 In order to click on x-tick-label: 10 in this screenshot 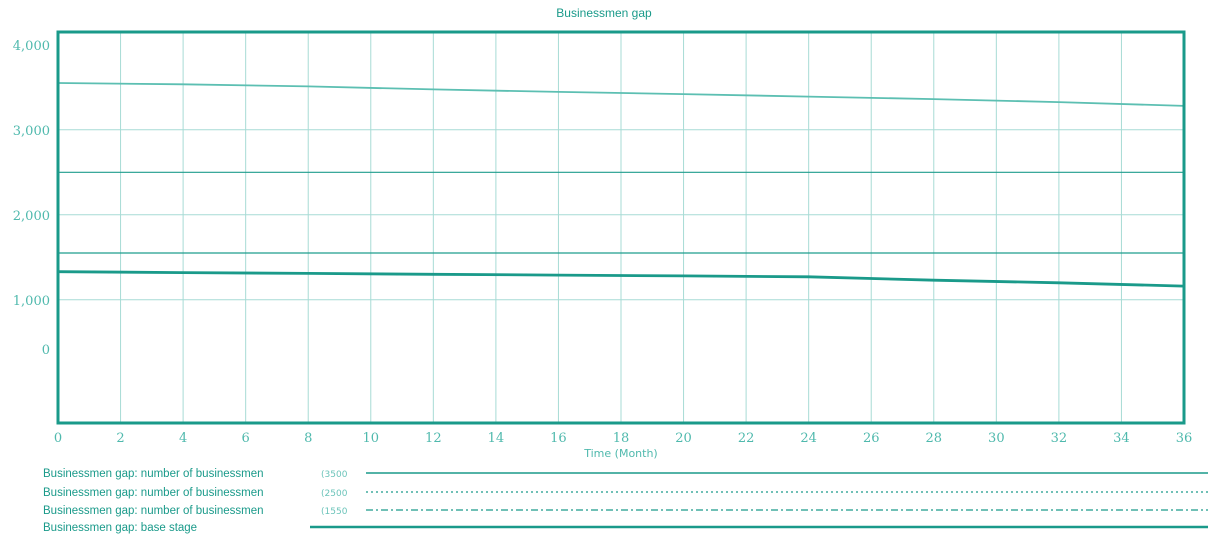, I will do `click(371, 438)`.